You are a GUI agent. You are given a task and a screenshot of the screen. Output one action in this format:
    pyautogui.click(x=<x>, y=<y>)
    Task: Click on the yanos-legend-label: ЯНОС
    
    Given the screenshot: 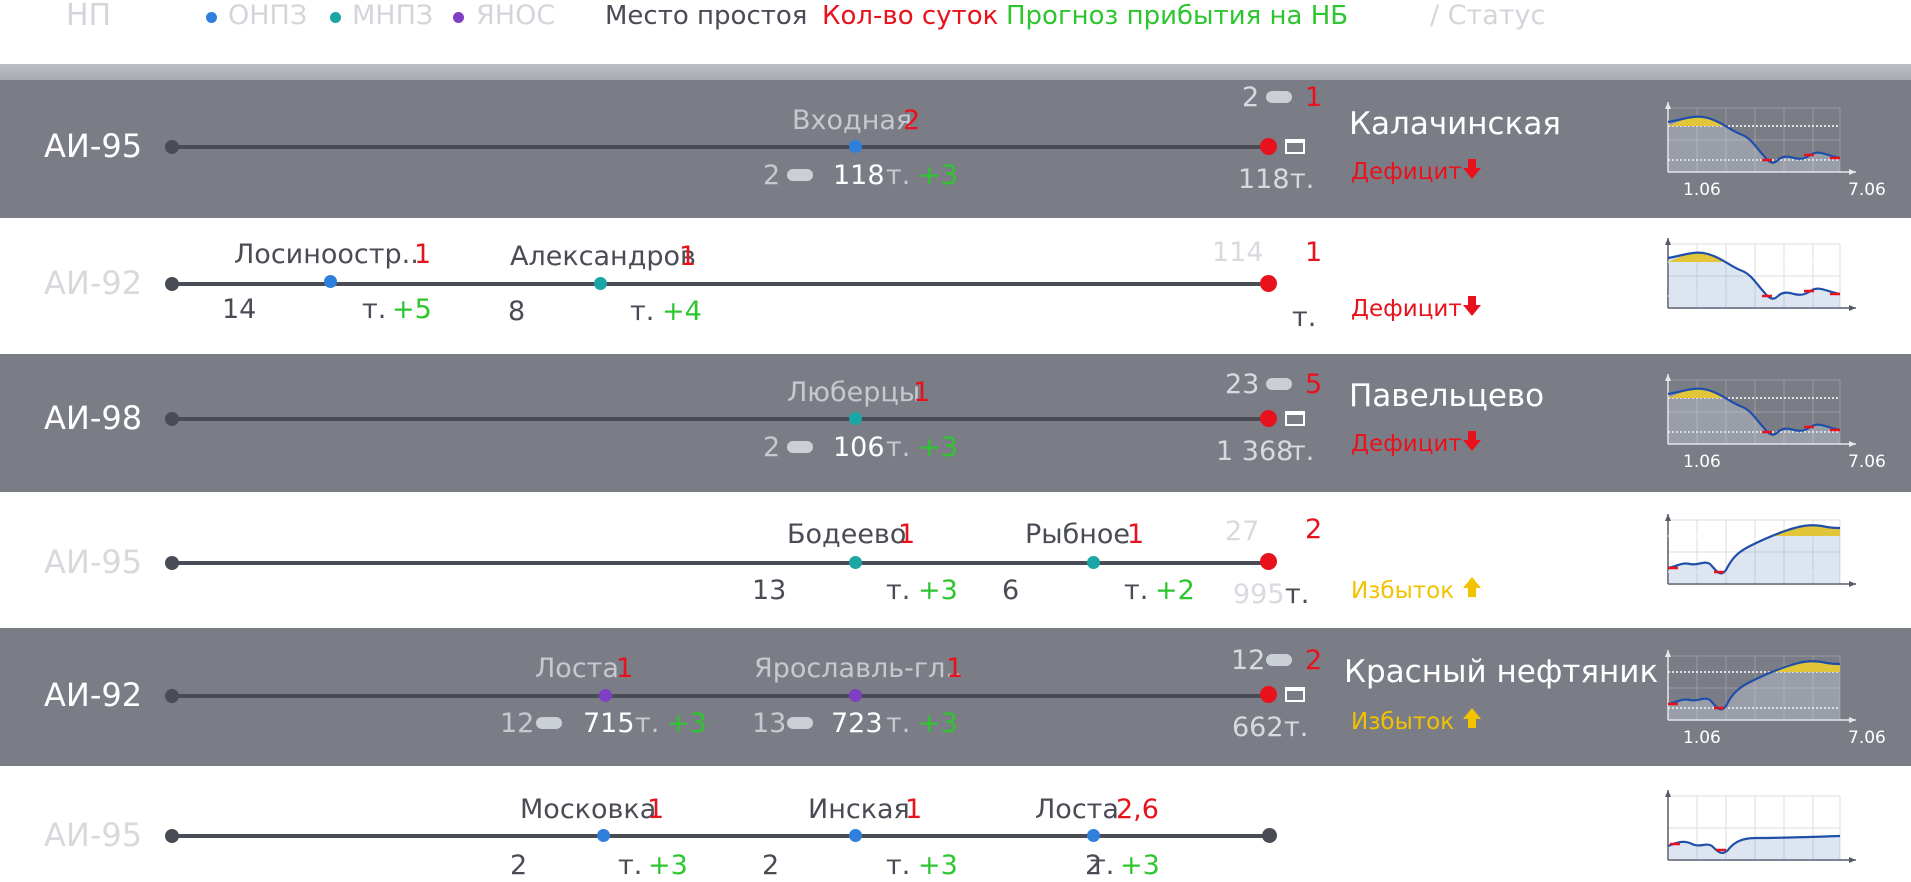 What is the action you would take?
    pyautogui.click(x=516, y=15)
    